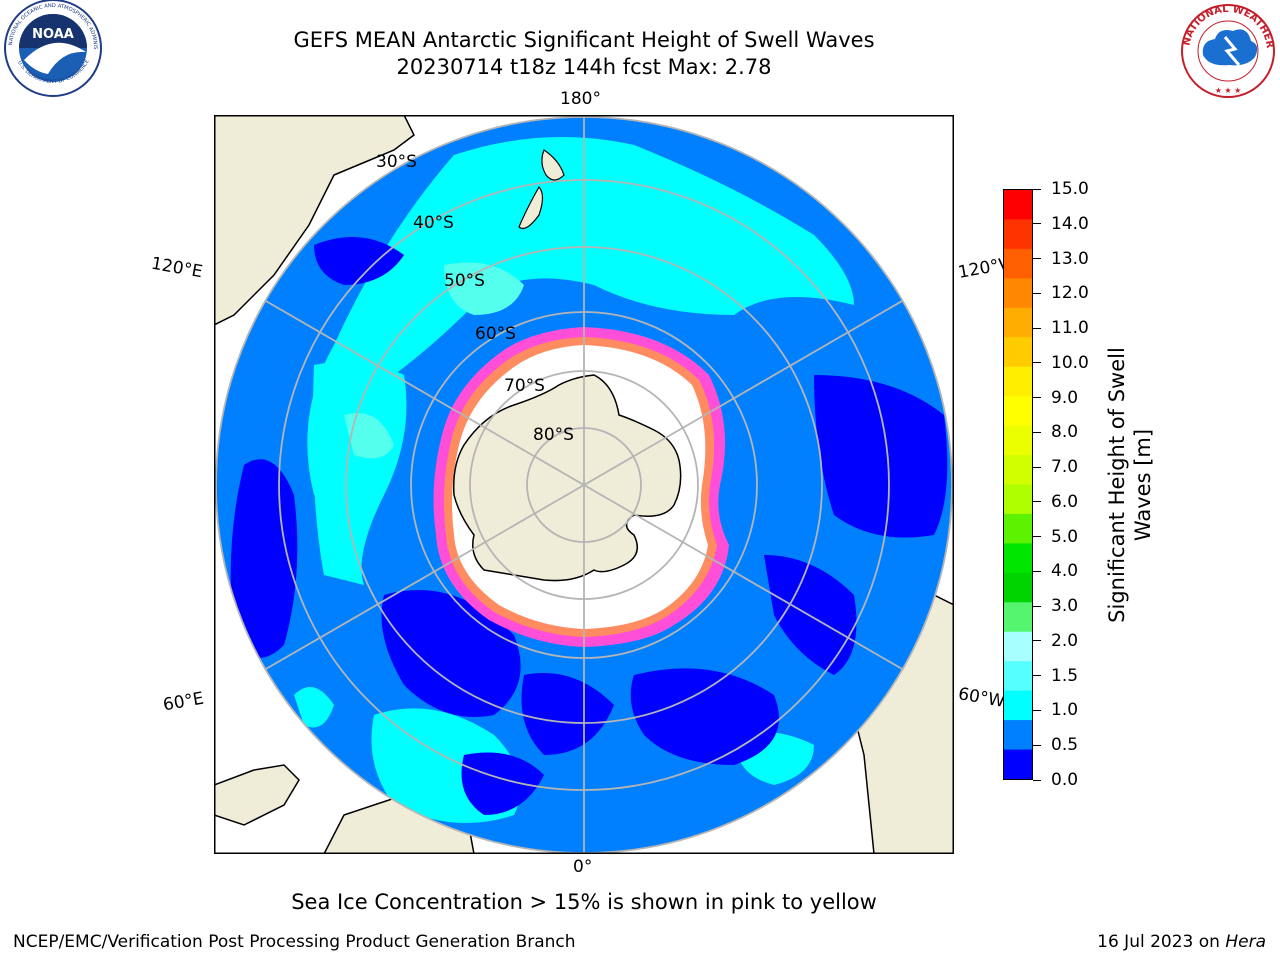 Image resolution: width=1280 pixels, height=960 pixels. Describe the element at coordinates (1055, 676) in the screenshot. I see `colorbar-tick: 1.5` at that location.